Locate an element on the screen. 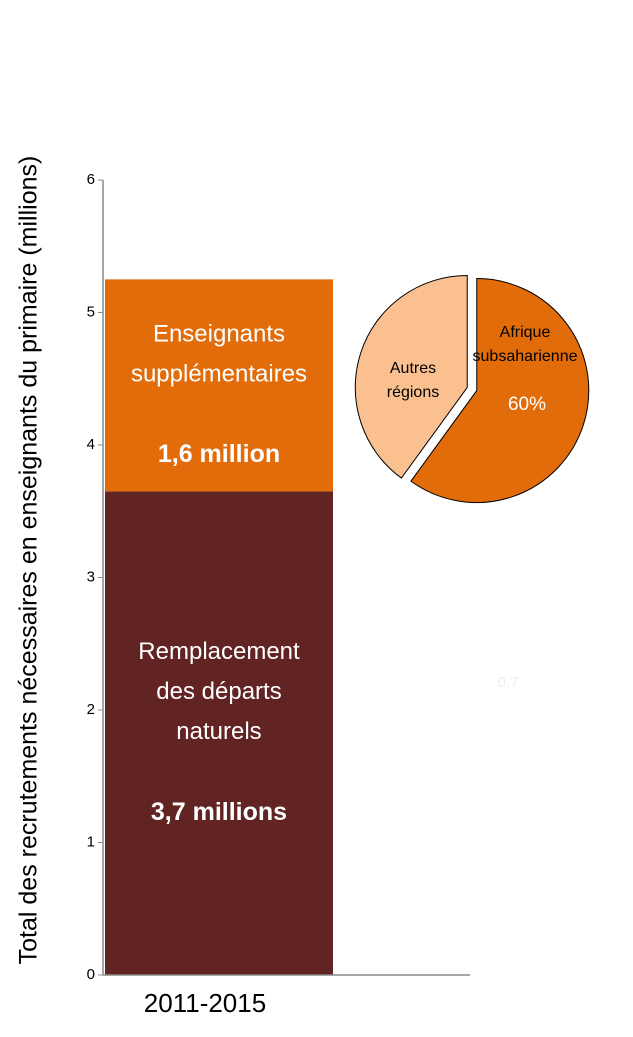 The width and height of the screenshot is (633, 1037). data-label: 1,6 million is located at coordinates (219, 454).